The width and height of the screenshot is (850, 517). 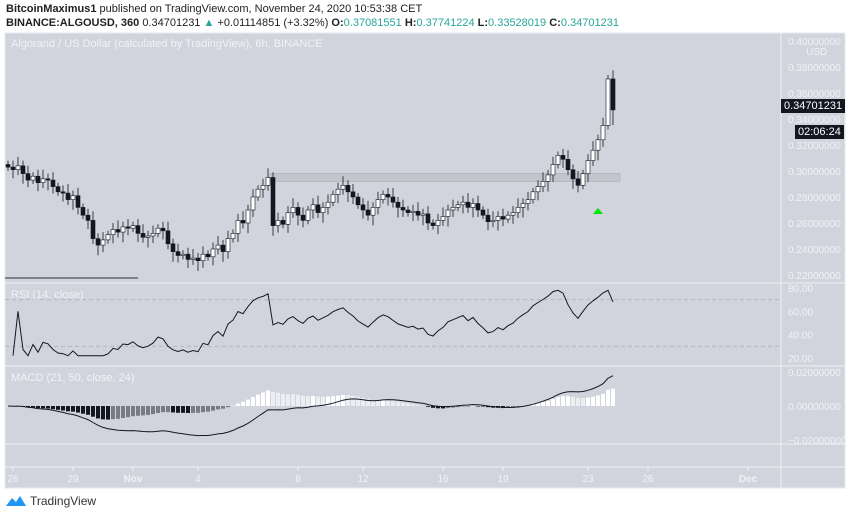 I want to click on price-tick: 0.32000000, so click(x=814, y=146).